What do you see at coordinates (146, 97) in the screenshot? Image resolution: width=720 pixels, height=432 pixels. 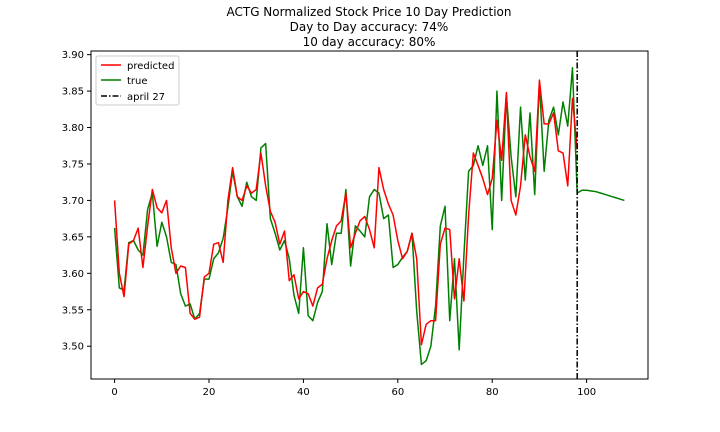 I see `legend-label-april-27: april 27` at bounding box center [146, 97].